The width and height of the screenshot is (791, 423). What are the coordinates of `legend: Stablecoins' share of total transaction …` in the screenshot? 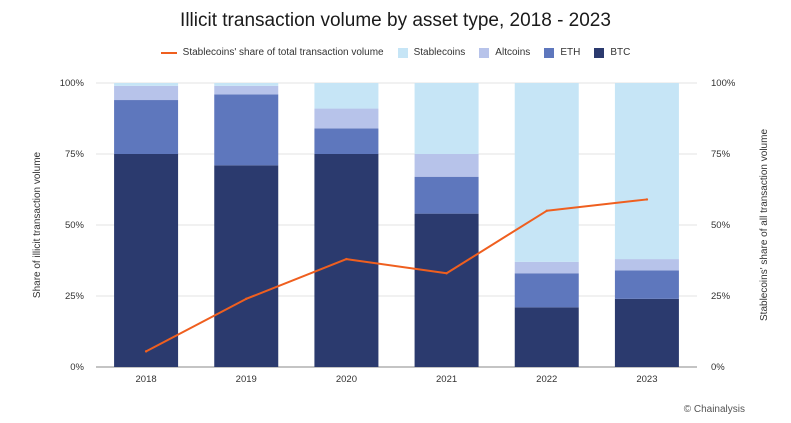 It's located at (395, 52).